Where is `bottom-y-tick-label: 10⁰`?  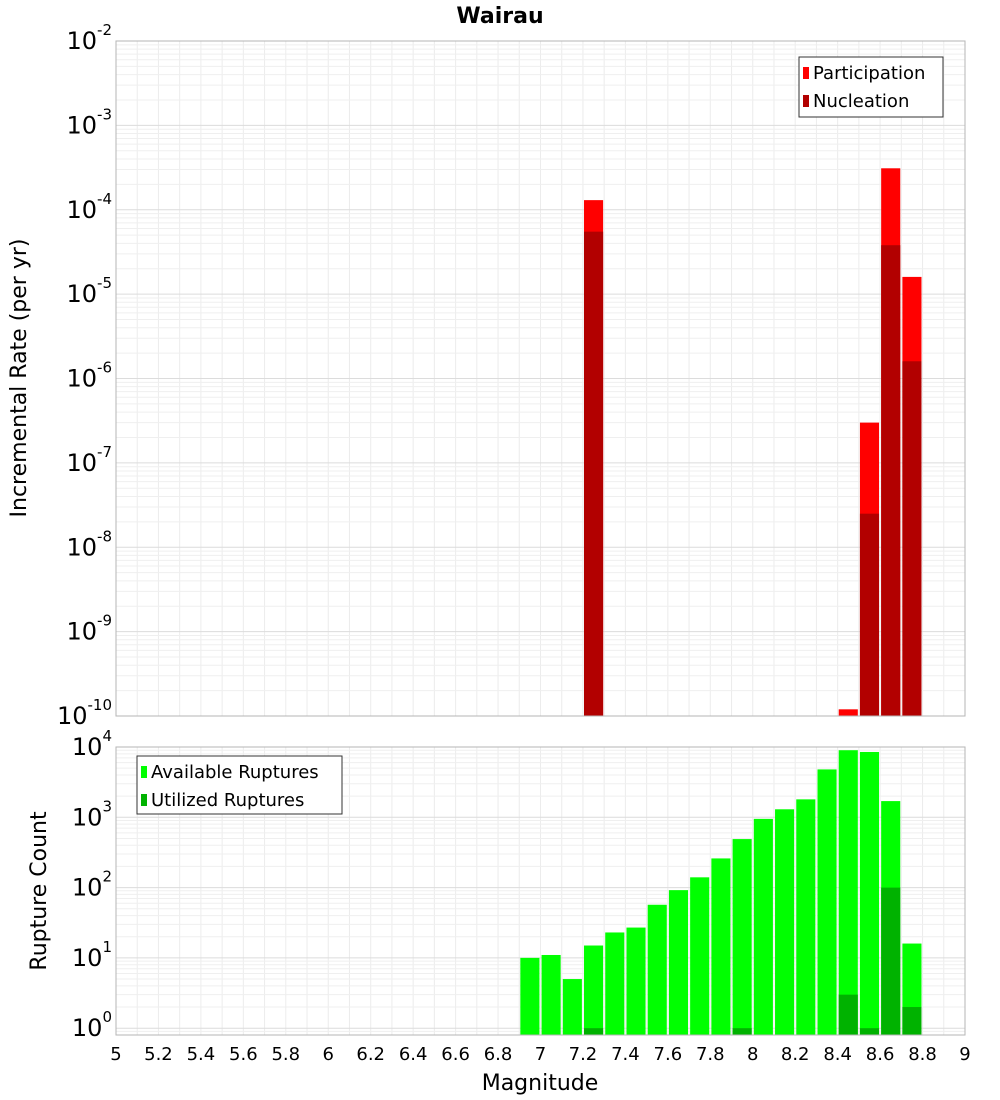
bottom-y-tick-label: 10⁰ is located at coordinates (92, 1025).